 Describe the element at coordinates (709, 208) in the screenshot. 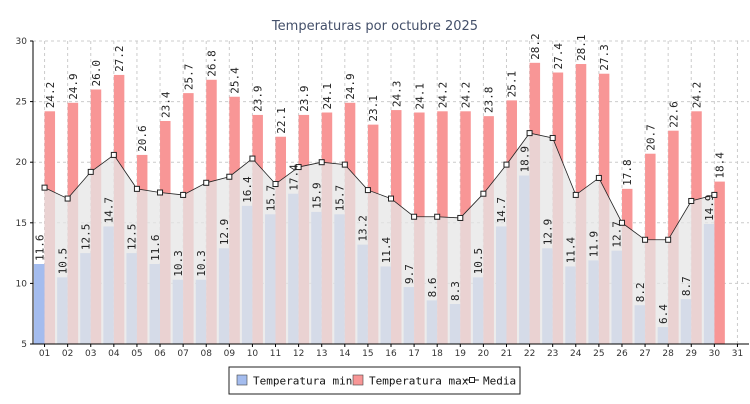

I see `label-min-30: 14.9` at that location.